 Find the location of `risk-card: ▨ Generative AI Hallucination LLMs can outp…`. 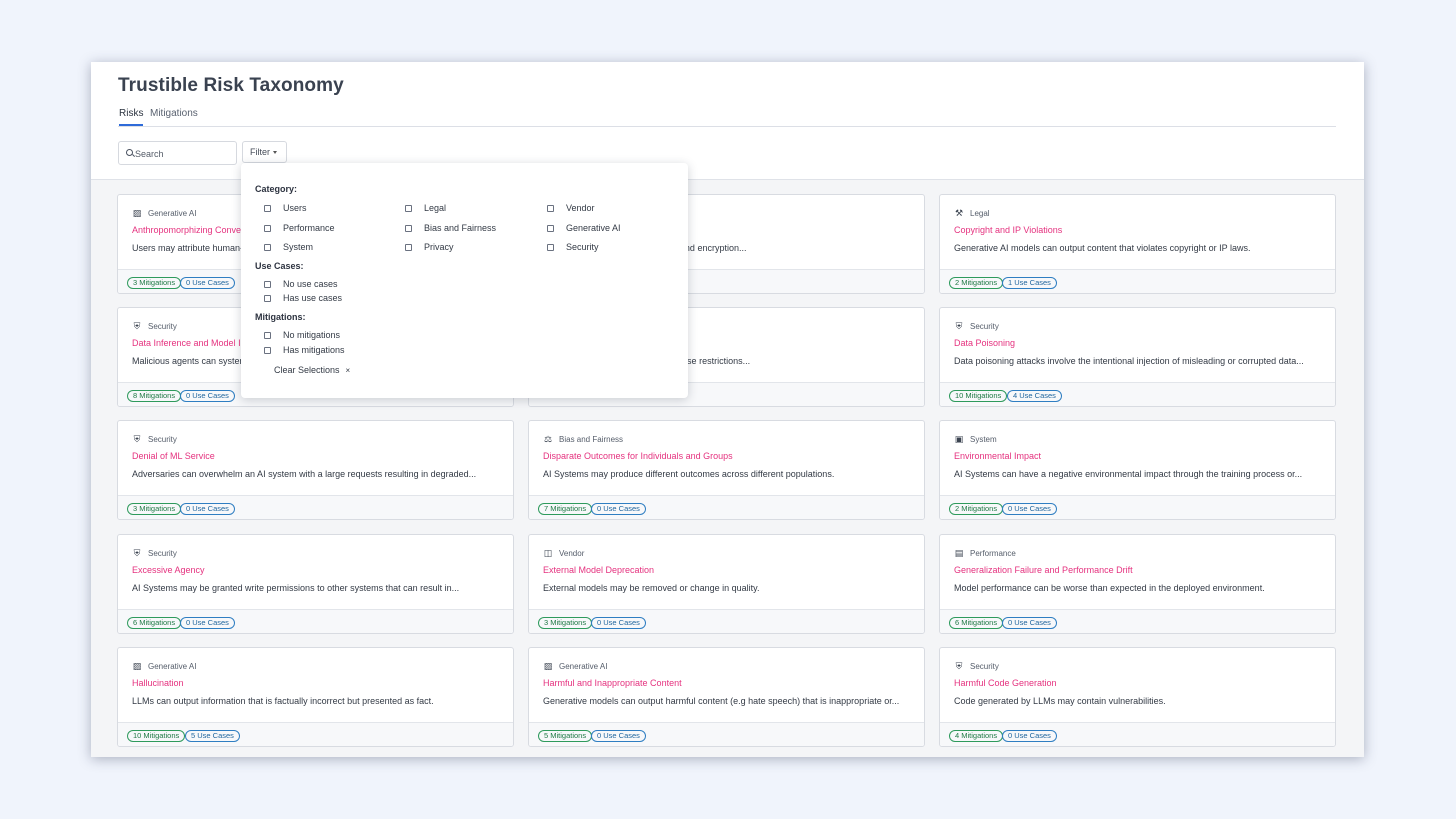

risk-card: ▨ Generative AI Hallucination LLMs can outp… is located at coordinates (315, 697).